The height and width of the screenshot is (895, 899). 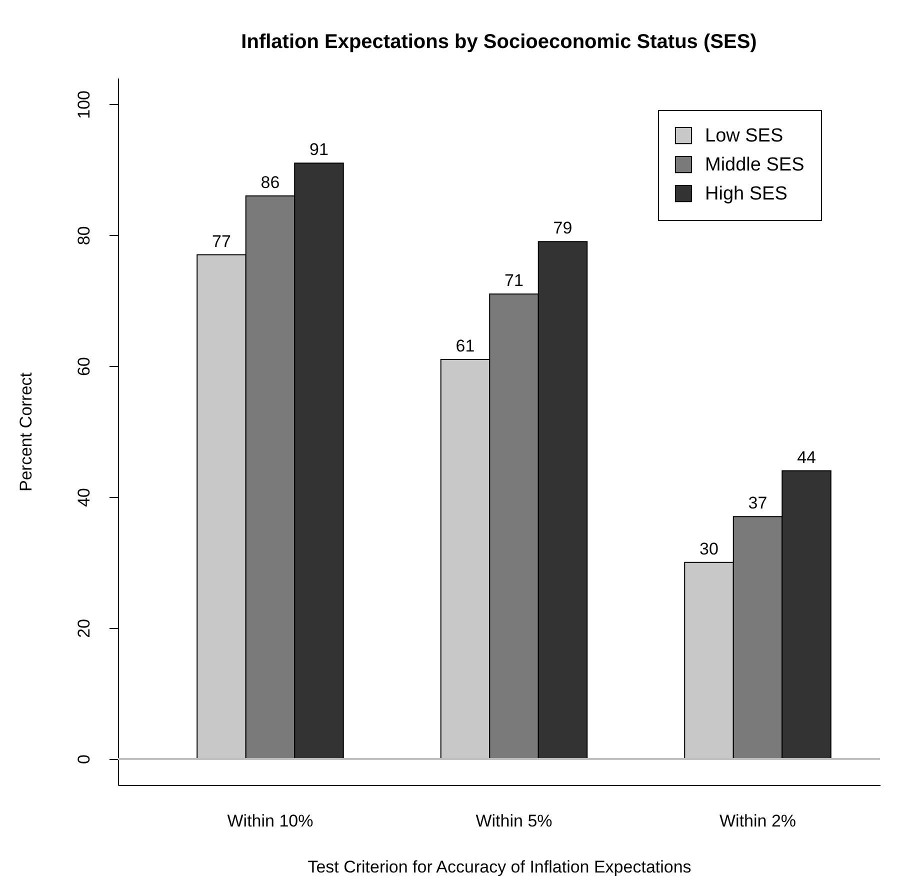 What do you see at coordinates (500, 867) in the screenshot?
I see `x-axis-title: Test Criterion for Accuracy of Inflation Expectations` at bounding box center [500, 867].